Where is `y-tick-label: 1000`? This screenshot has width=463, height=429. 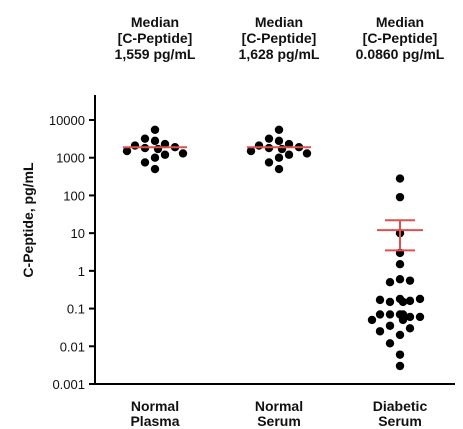
y-tick-label: 1000 is located at coordinates (70, 158).